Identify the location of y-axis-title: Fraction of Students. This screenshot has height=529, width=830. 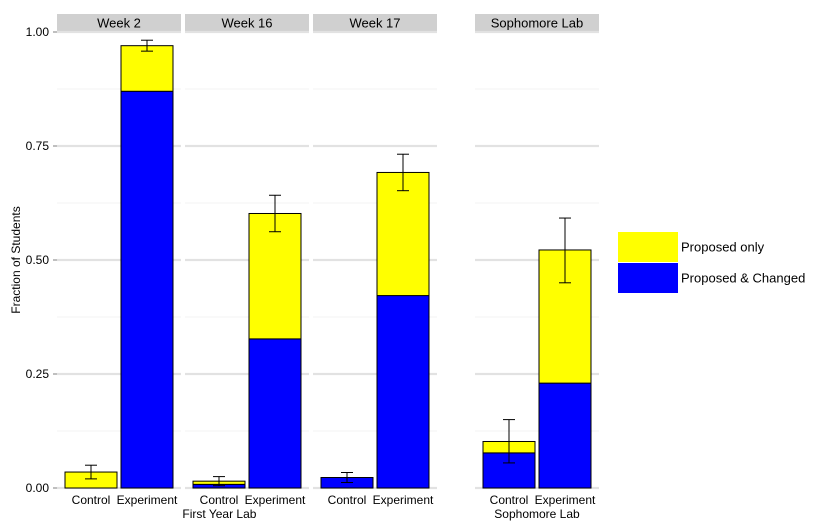
(16, 259).